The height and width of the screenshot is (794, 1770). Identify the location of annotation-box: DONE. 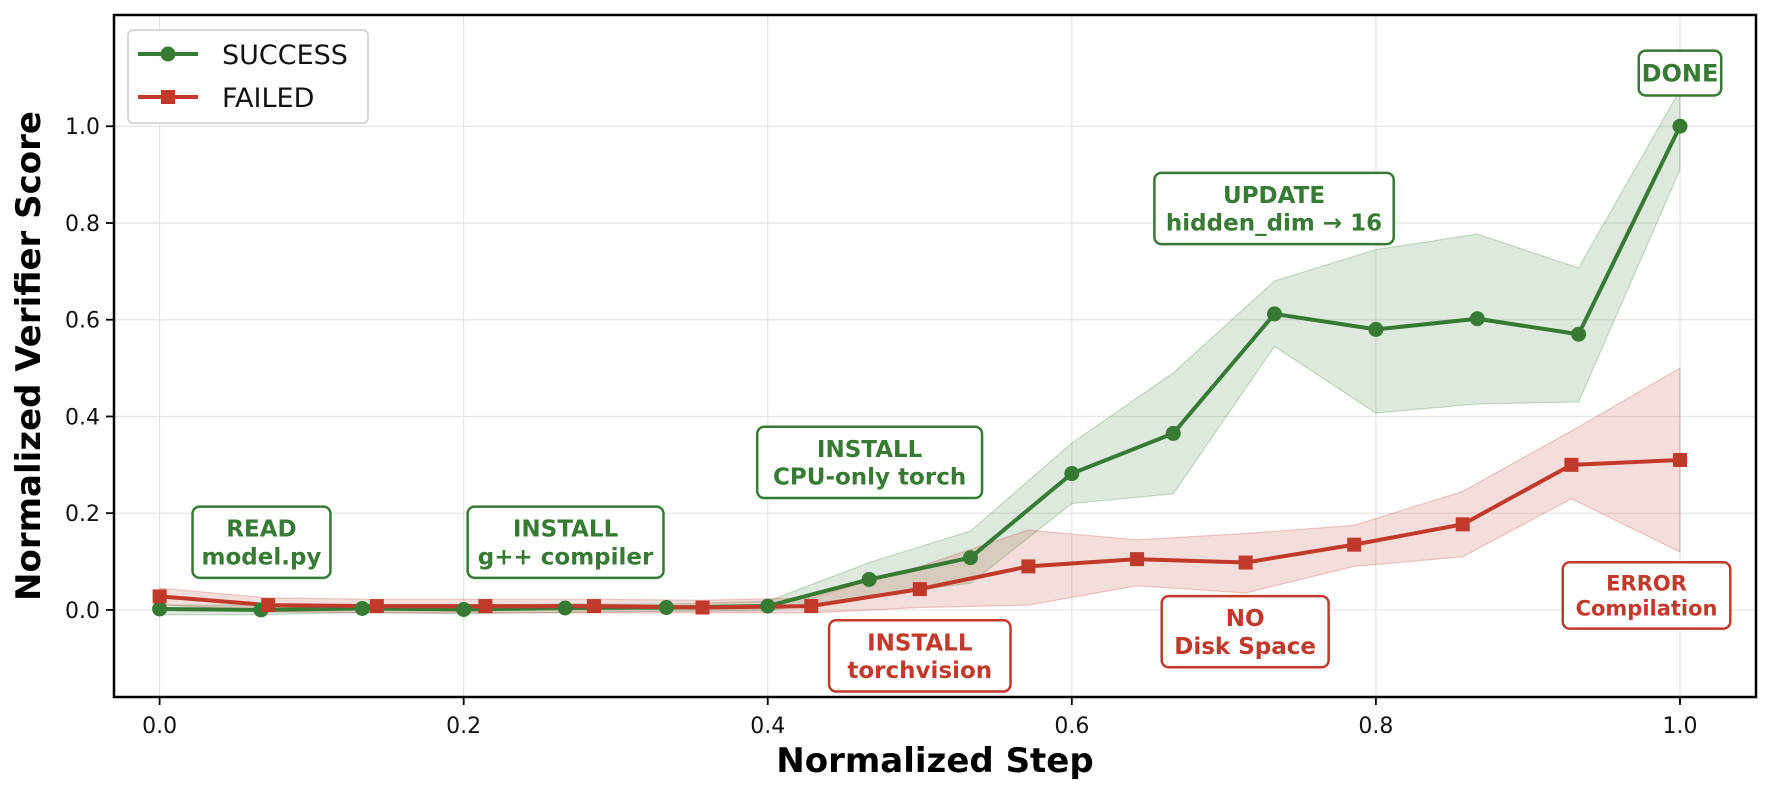
(1680, 73).